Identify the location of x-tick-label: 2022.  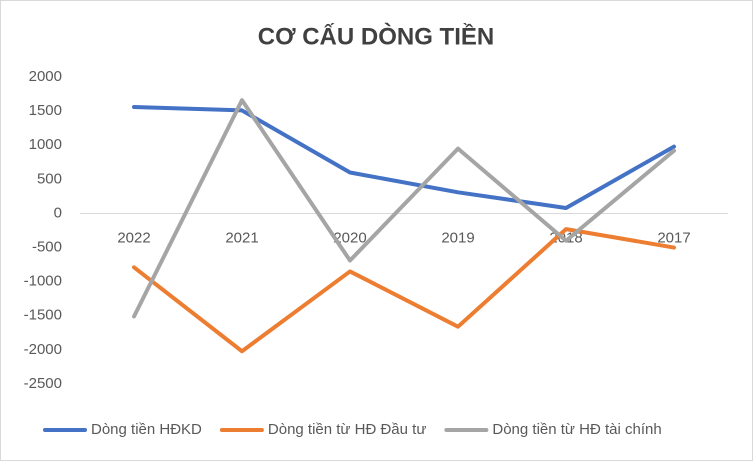
(133, 237).